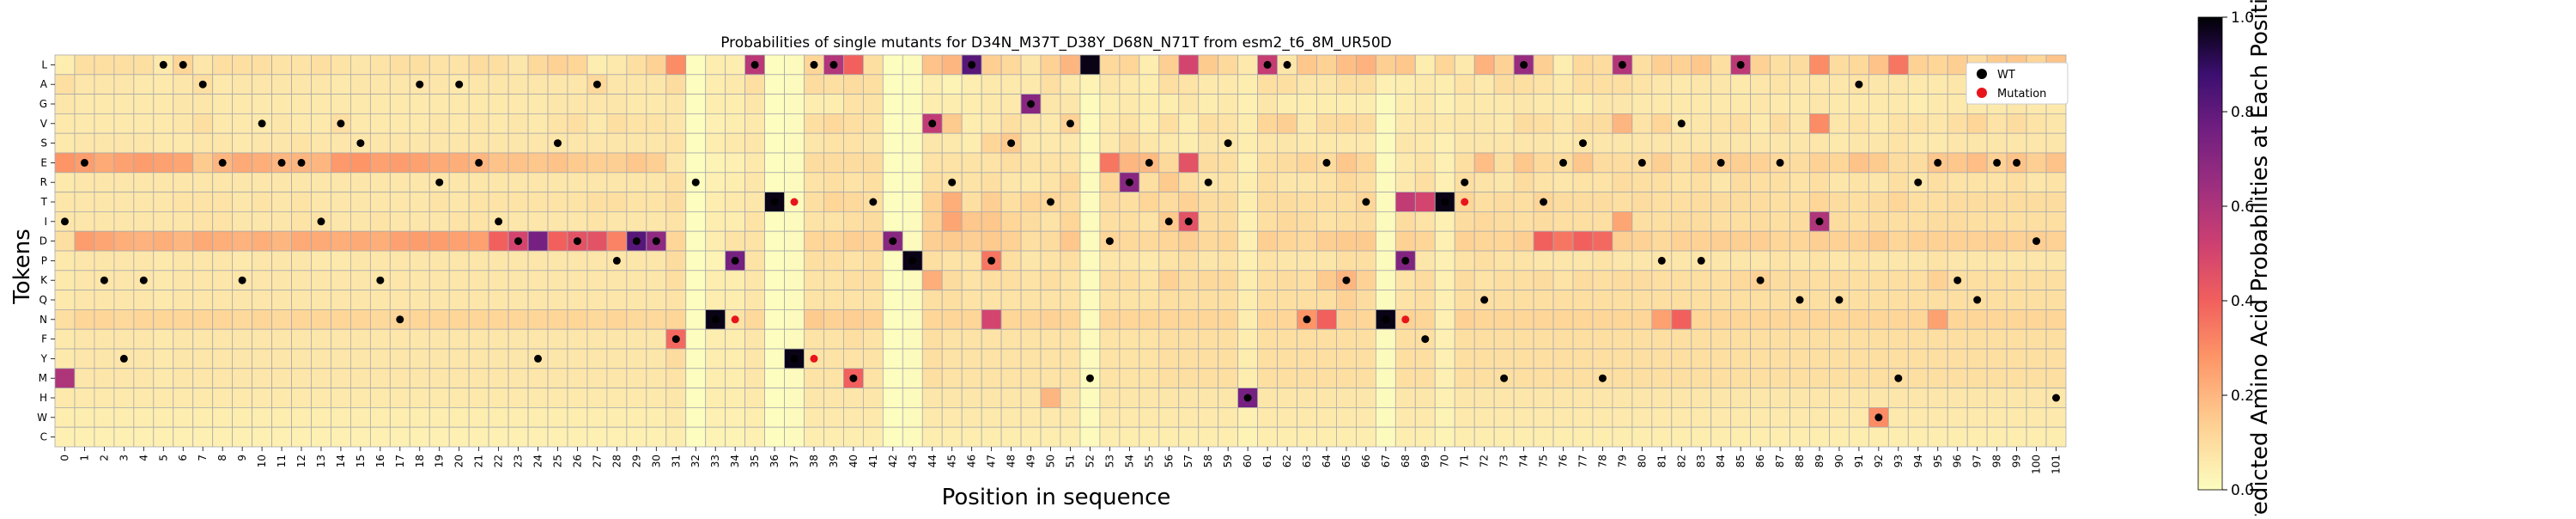 The image size is (2576, 519). What do you see at coordinates (479, 461) in the screenshot?
I see `x-tick-label: 21` at bounding box center [479, 461].